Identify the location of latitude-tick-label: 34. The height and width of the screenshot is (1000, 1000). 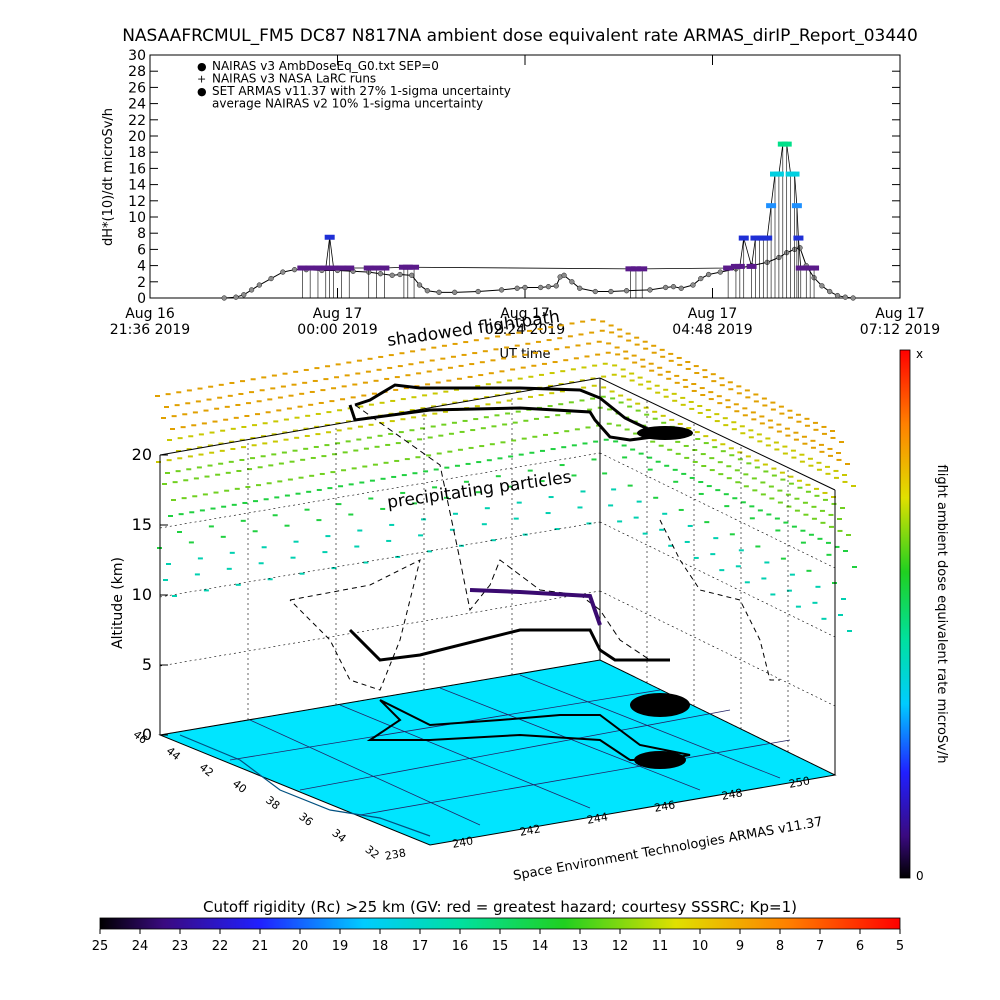
(338, 835).